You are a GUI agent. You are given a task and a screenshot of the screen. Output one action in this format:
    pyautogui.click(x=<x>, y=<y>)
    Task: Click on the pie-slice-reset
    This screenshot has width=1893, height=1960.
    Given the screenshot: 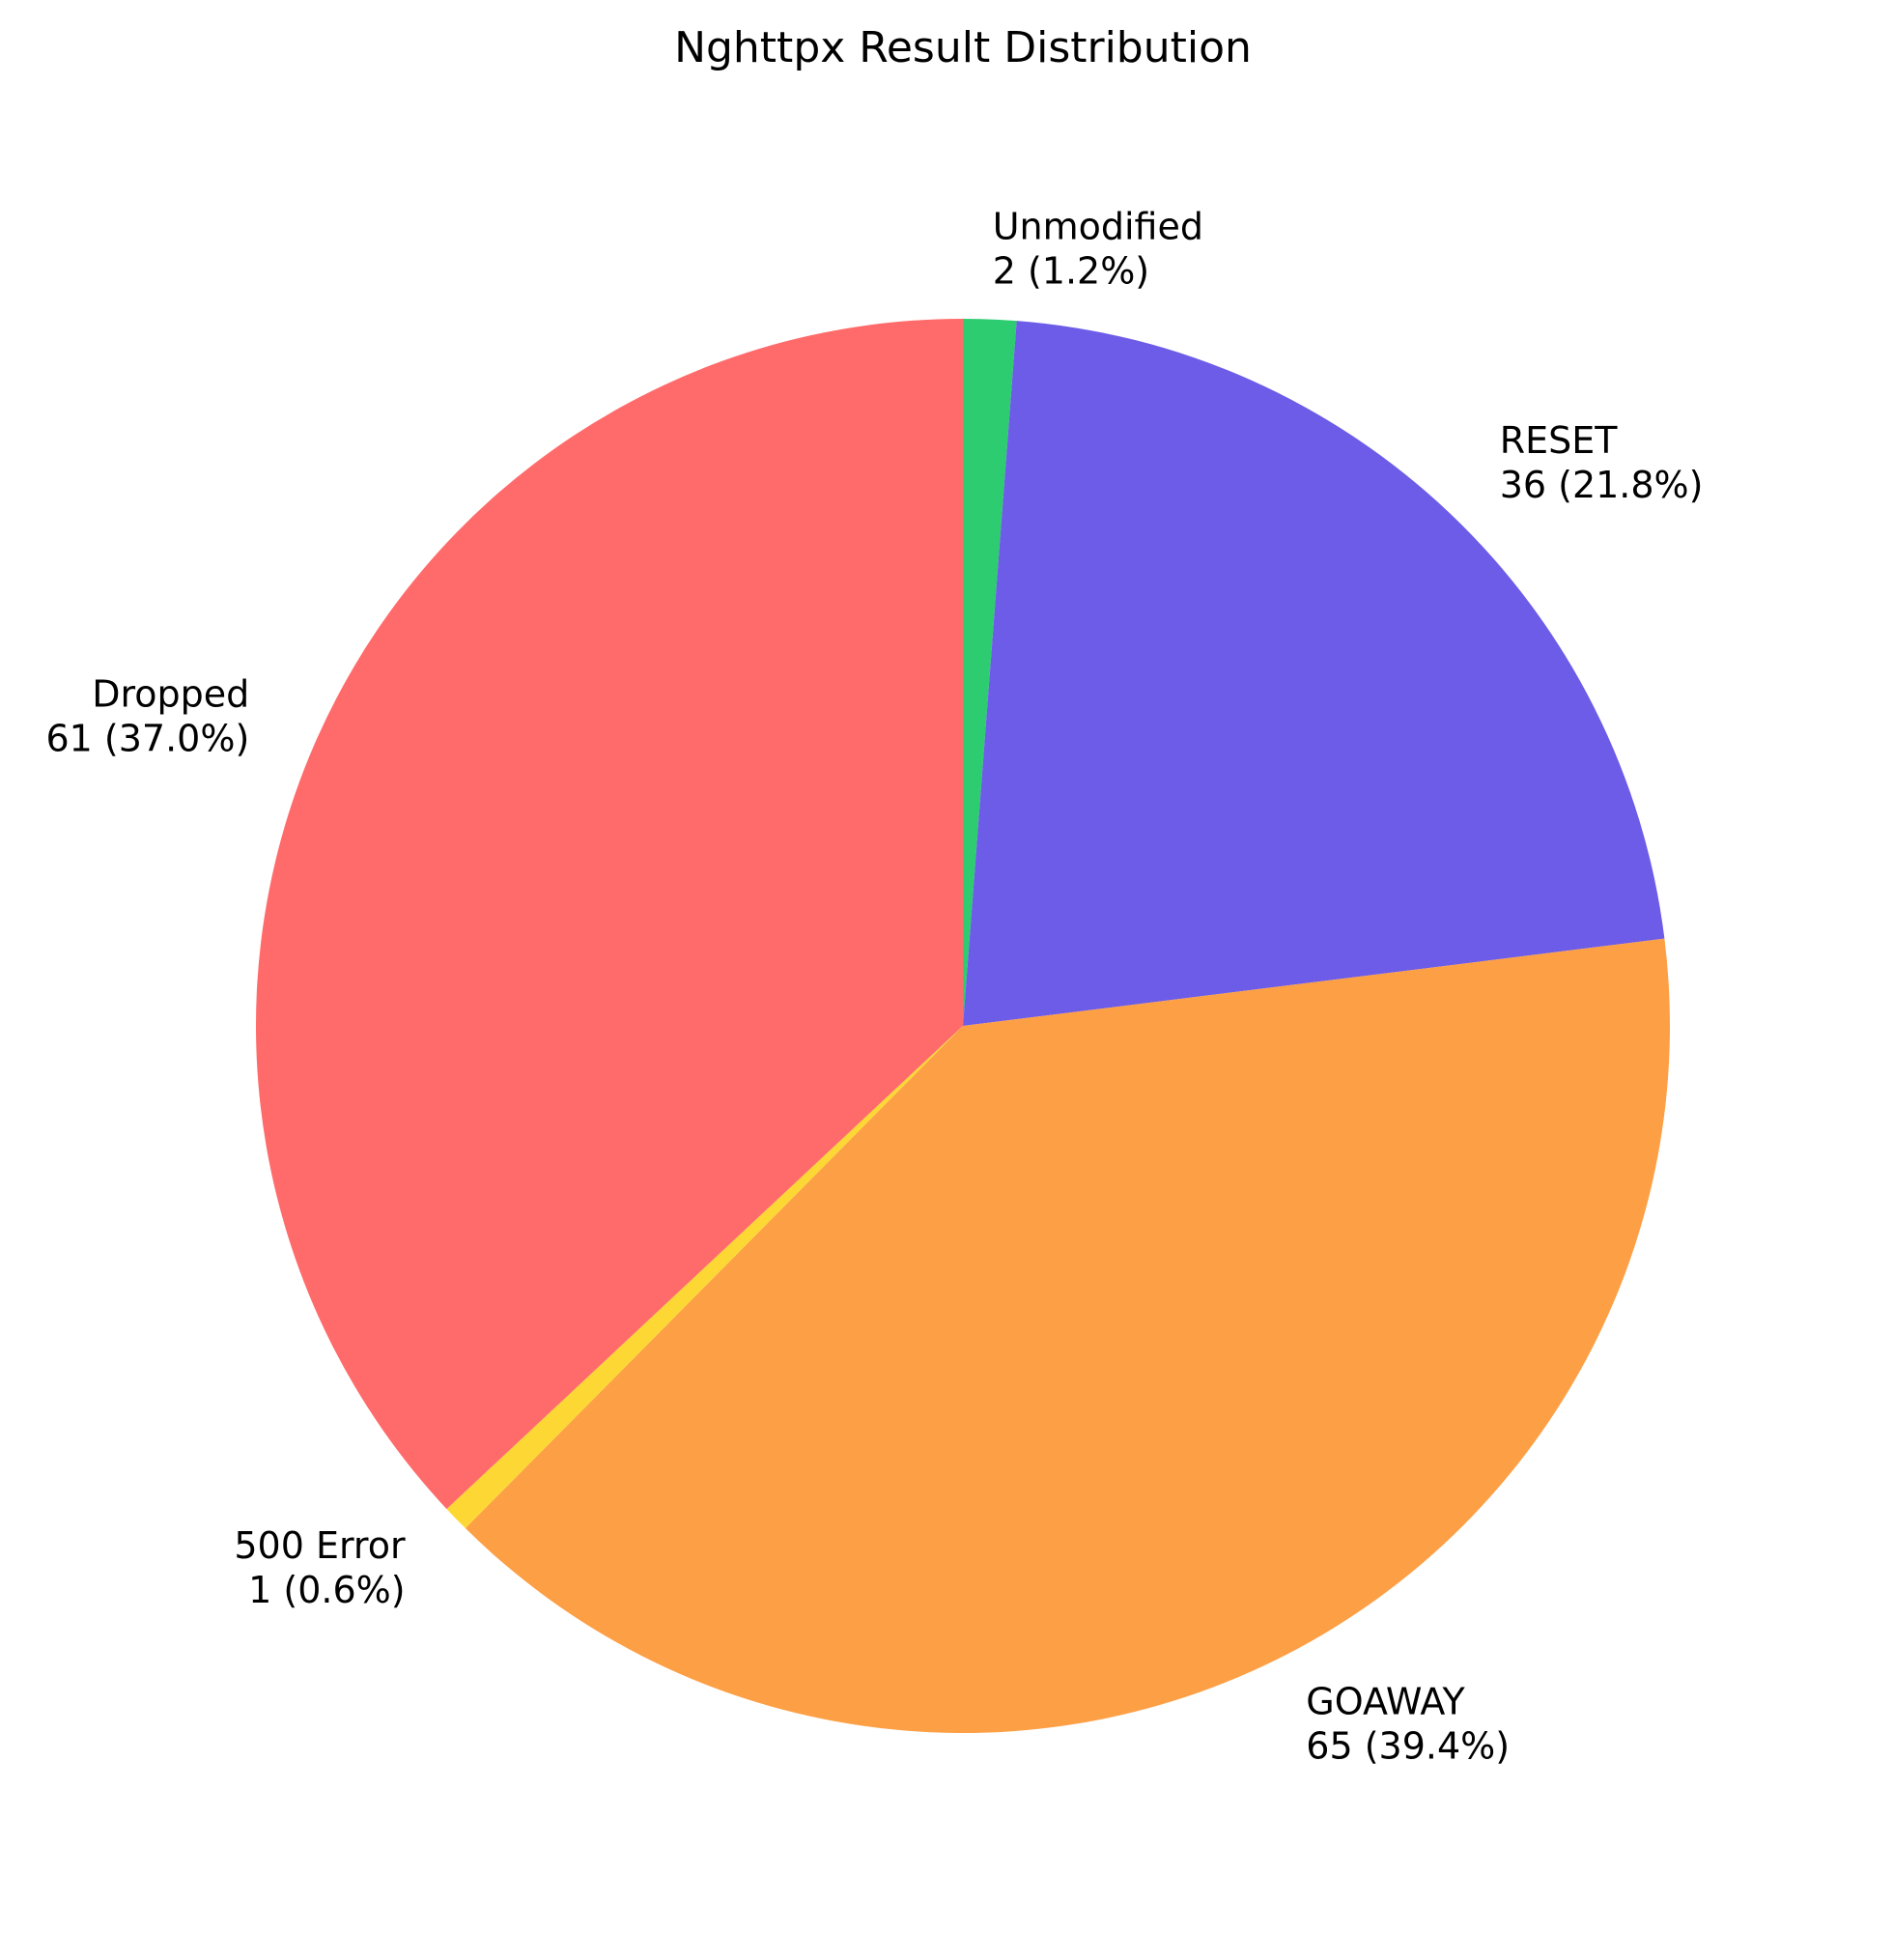 What is the action you would take?
    pyautogui.click(x=1314, y=674)
    